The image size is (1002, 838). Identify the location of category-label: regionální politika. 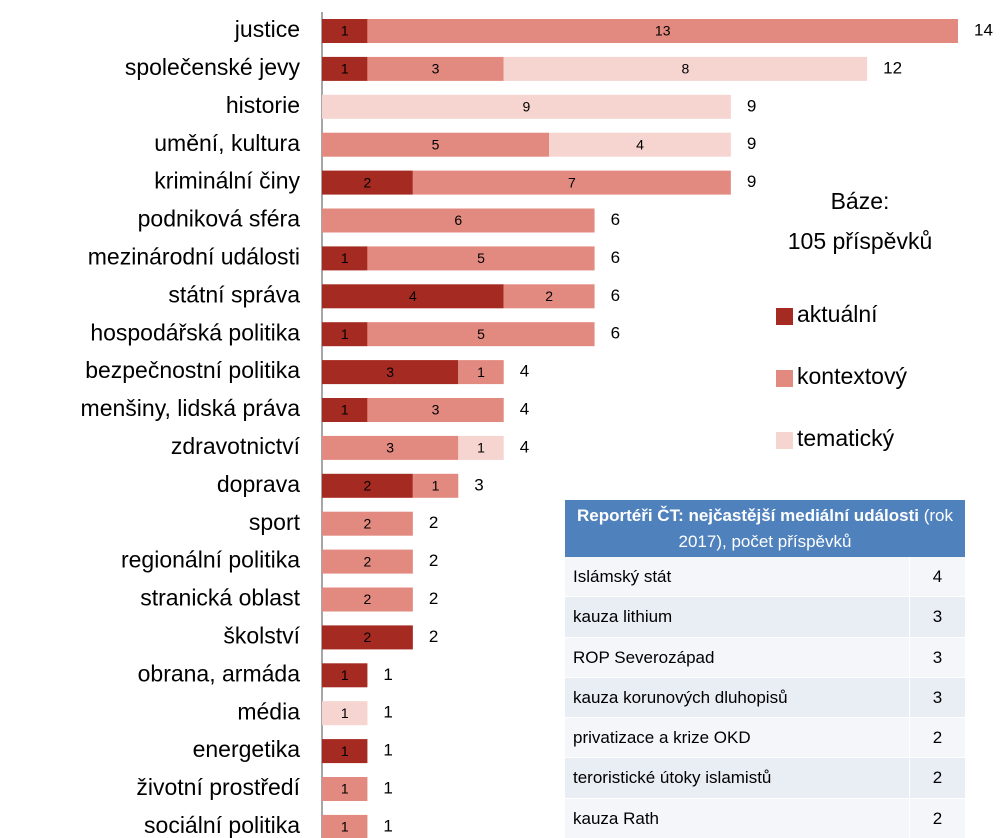
(210, 560).